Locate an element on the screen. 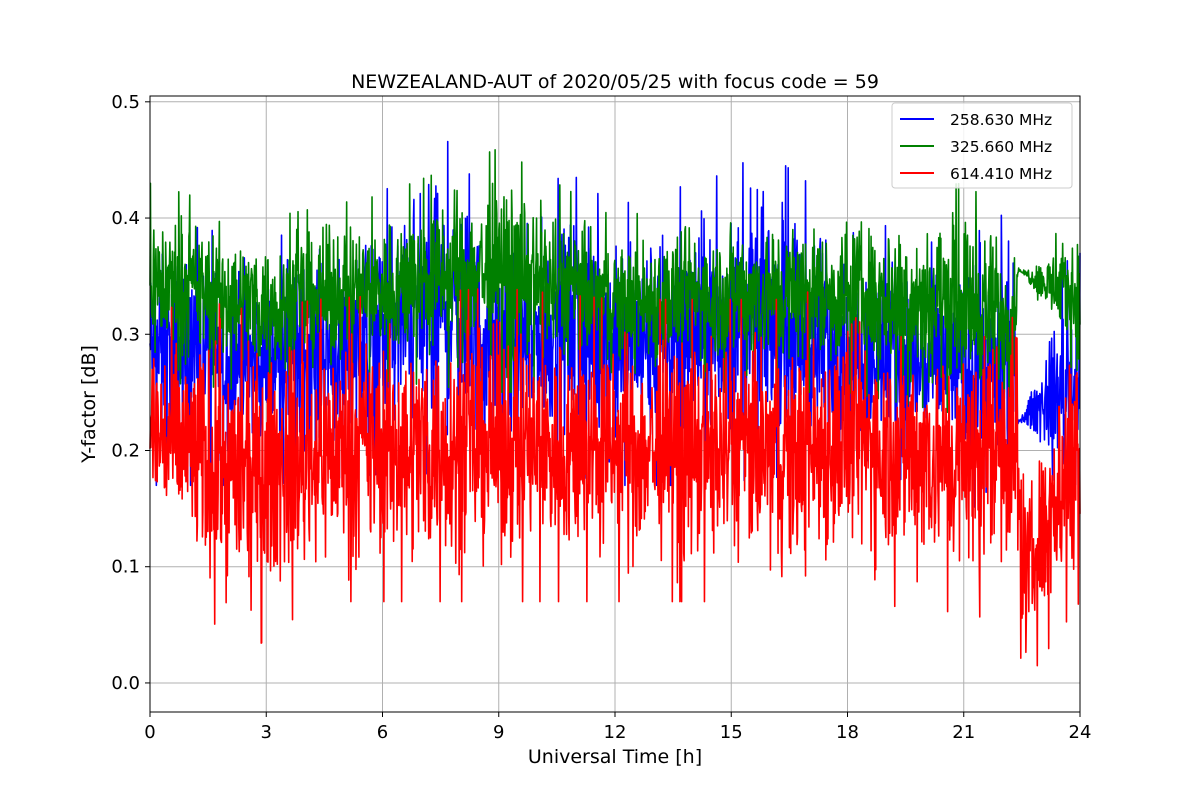 The image size is (1200, 800). x-axis: 0 3 6 9 12 15 18 21 24 is located at coordinates (617, 727).